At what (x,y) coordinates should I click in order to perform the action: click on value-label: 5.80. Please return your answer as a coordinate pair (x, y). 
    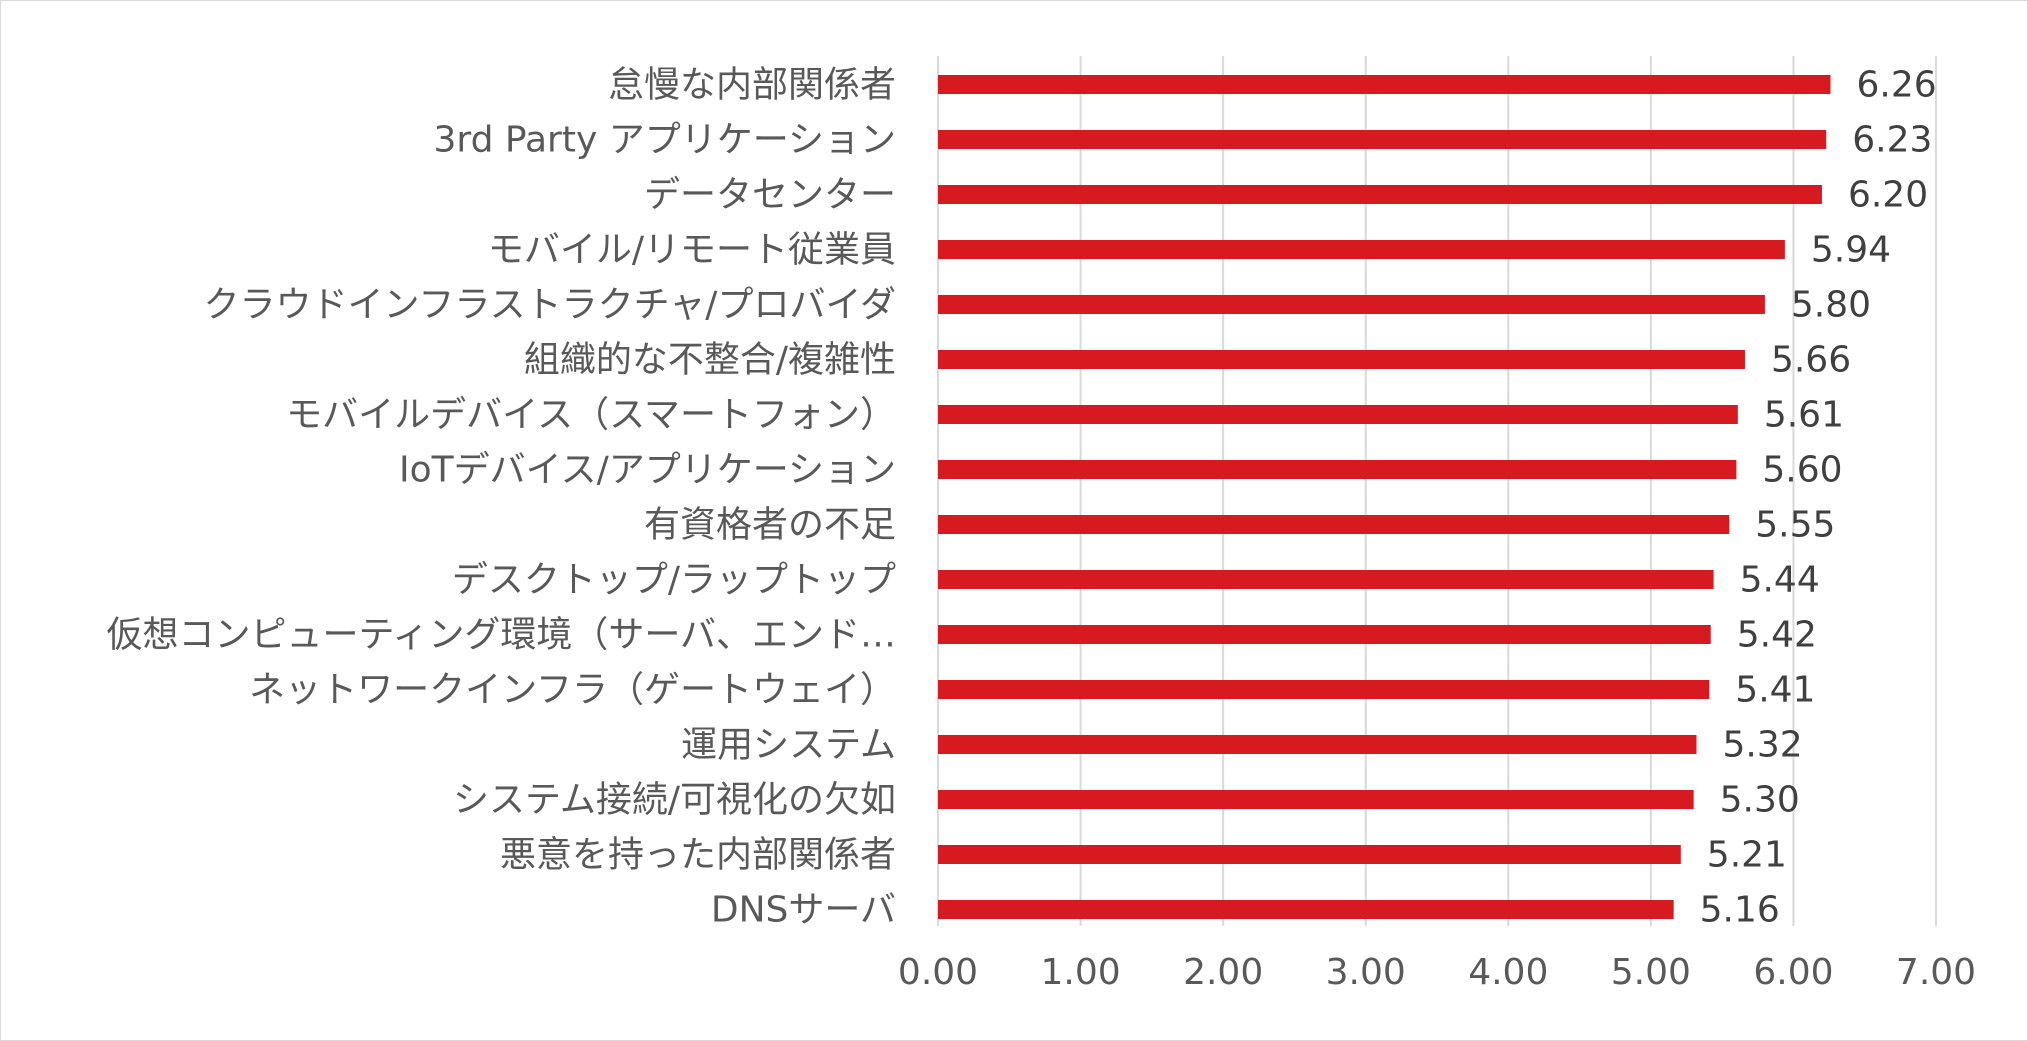
    Looking at the image, I should click on (1831, 305).